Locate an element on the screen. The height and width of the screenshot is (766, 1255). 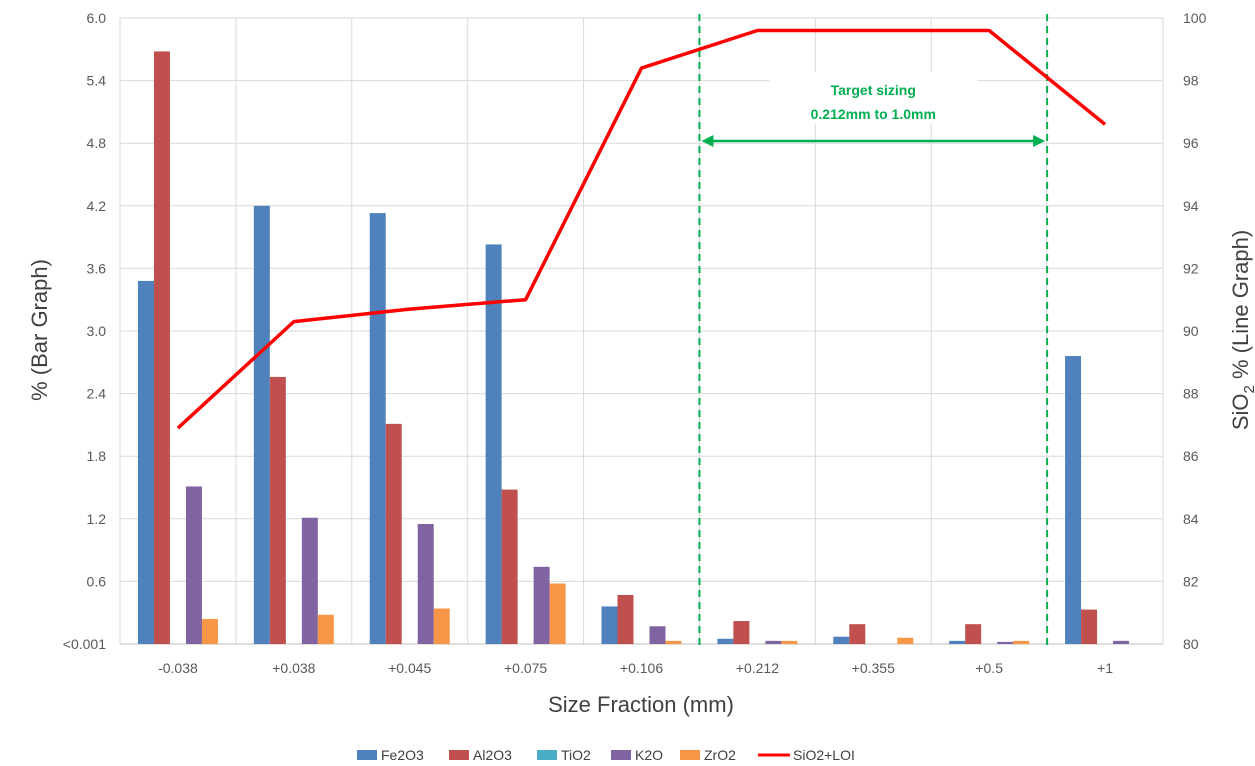
y-left-tick-label: 2.4 is located at coordinates (97, 394).